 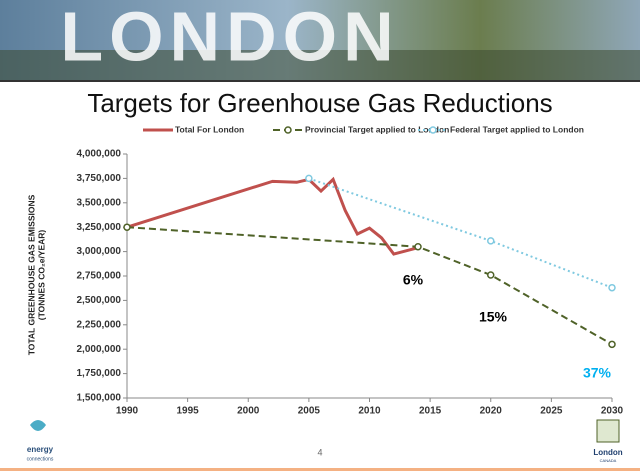 I want to click on x-tick-label: 2015, so click(x=430, y=411).